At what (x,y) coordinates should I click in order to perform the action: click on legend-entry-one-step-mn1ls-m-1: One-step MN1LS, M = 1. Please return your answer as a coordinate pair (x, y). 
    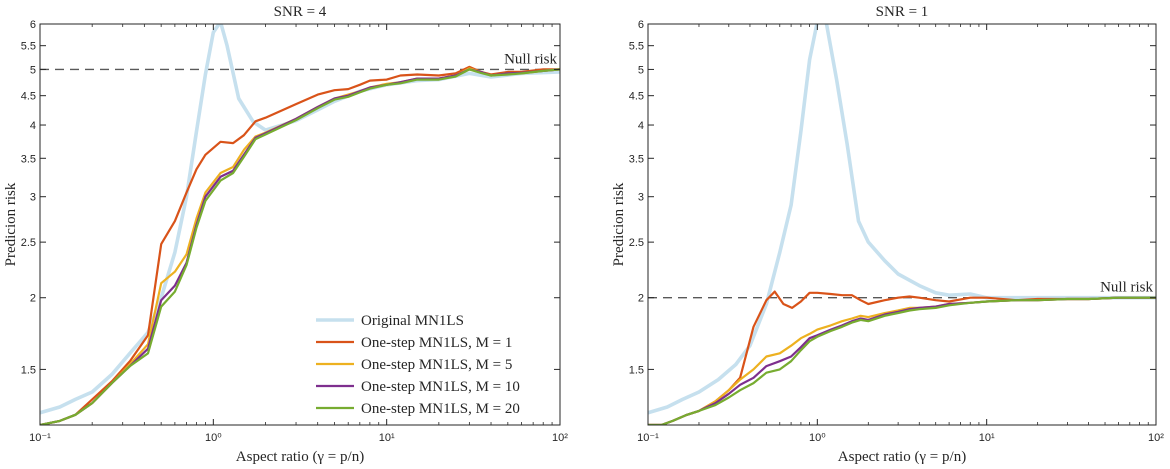
    Looking at the image, I should click on (436, 343).